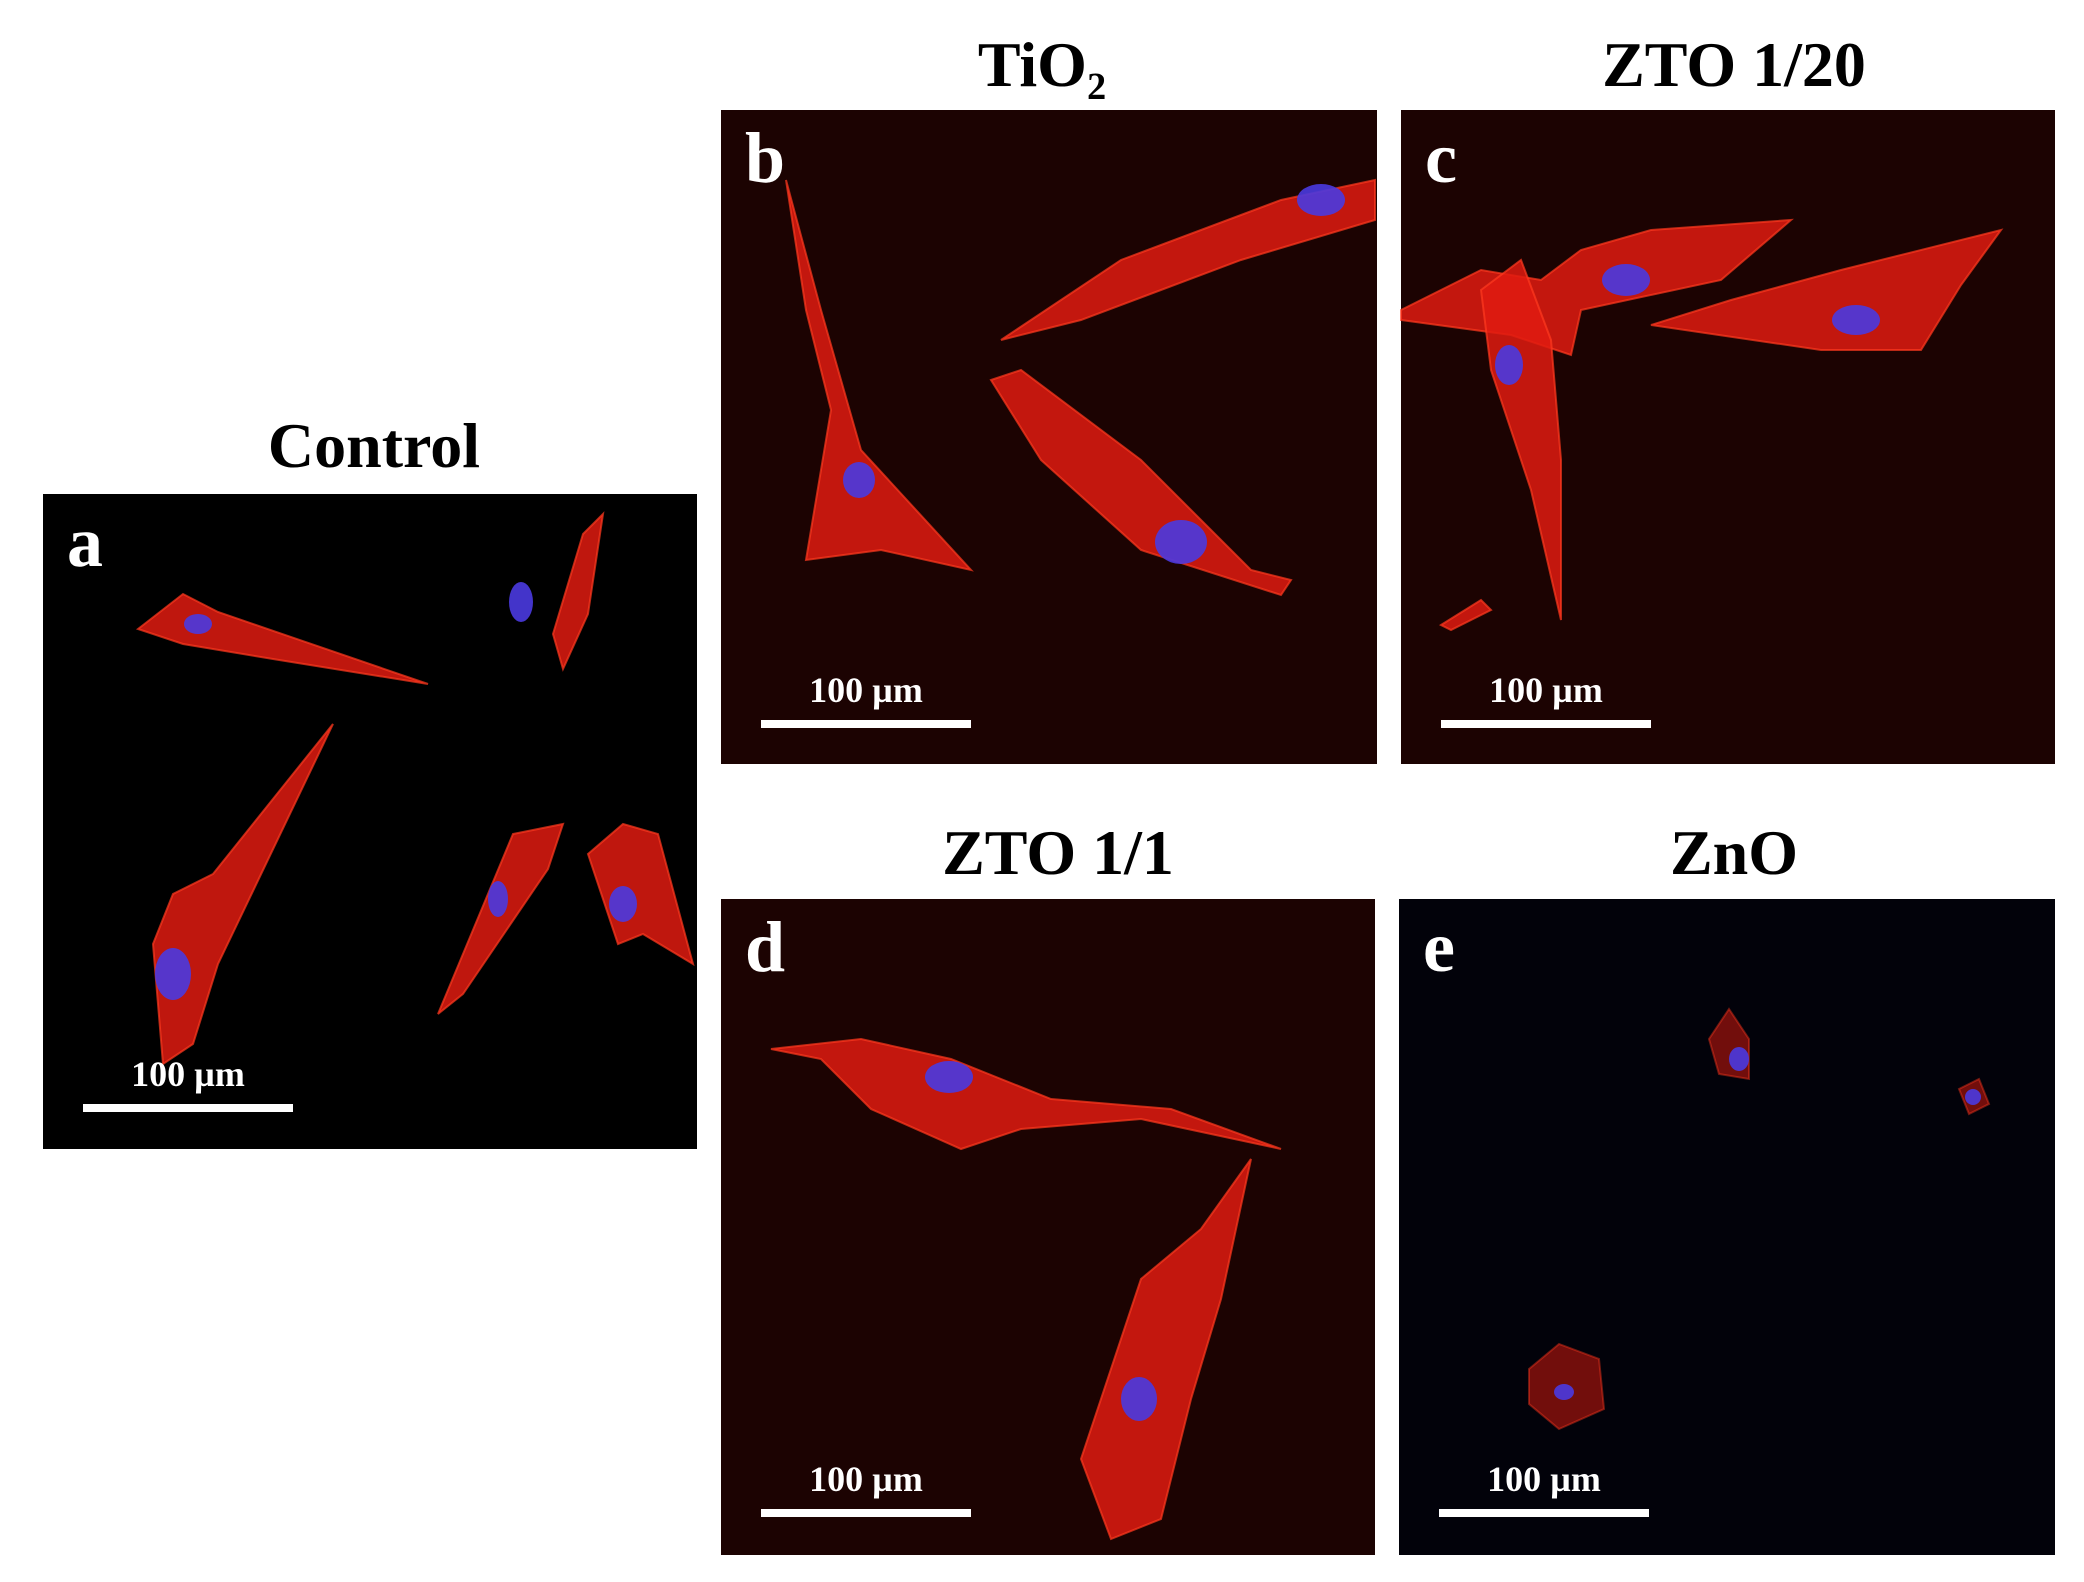 Image resolution: width=2084 pixels, height=1582 pixels. Describe the element at coordinates (374, 445) in the screenshot. I see `panel-title: Control` at that location.